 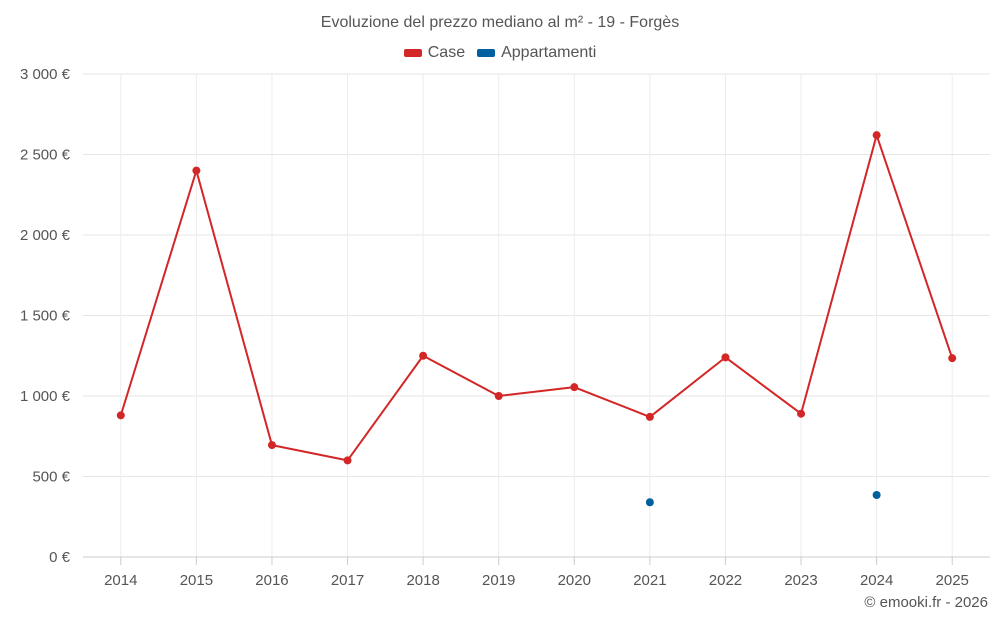 What do you see at coordinates (549, 52) in the screenshot?
I see `legend-label-appartamenti: Appartamenti` at bounding box center [549, 52].